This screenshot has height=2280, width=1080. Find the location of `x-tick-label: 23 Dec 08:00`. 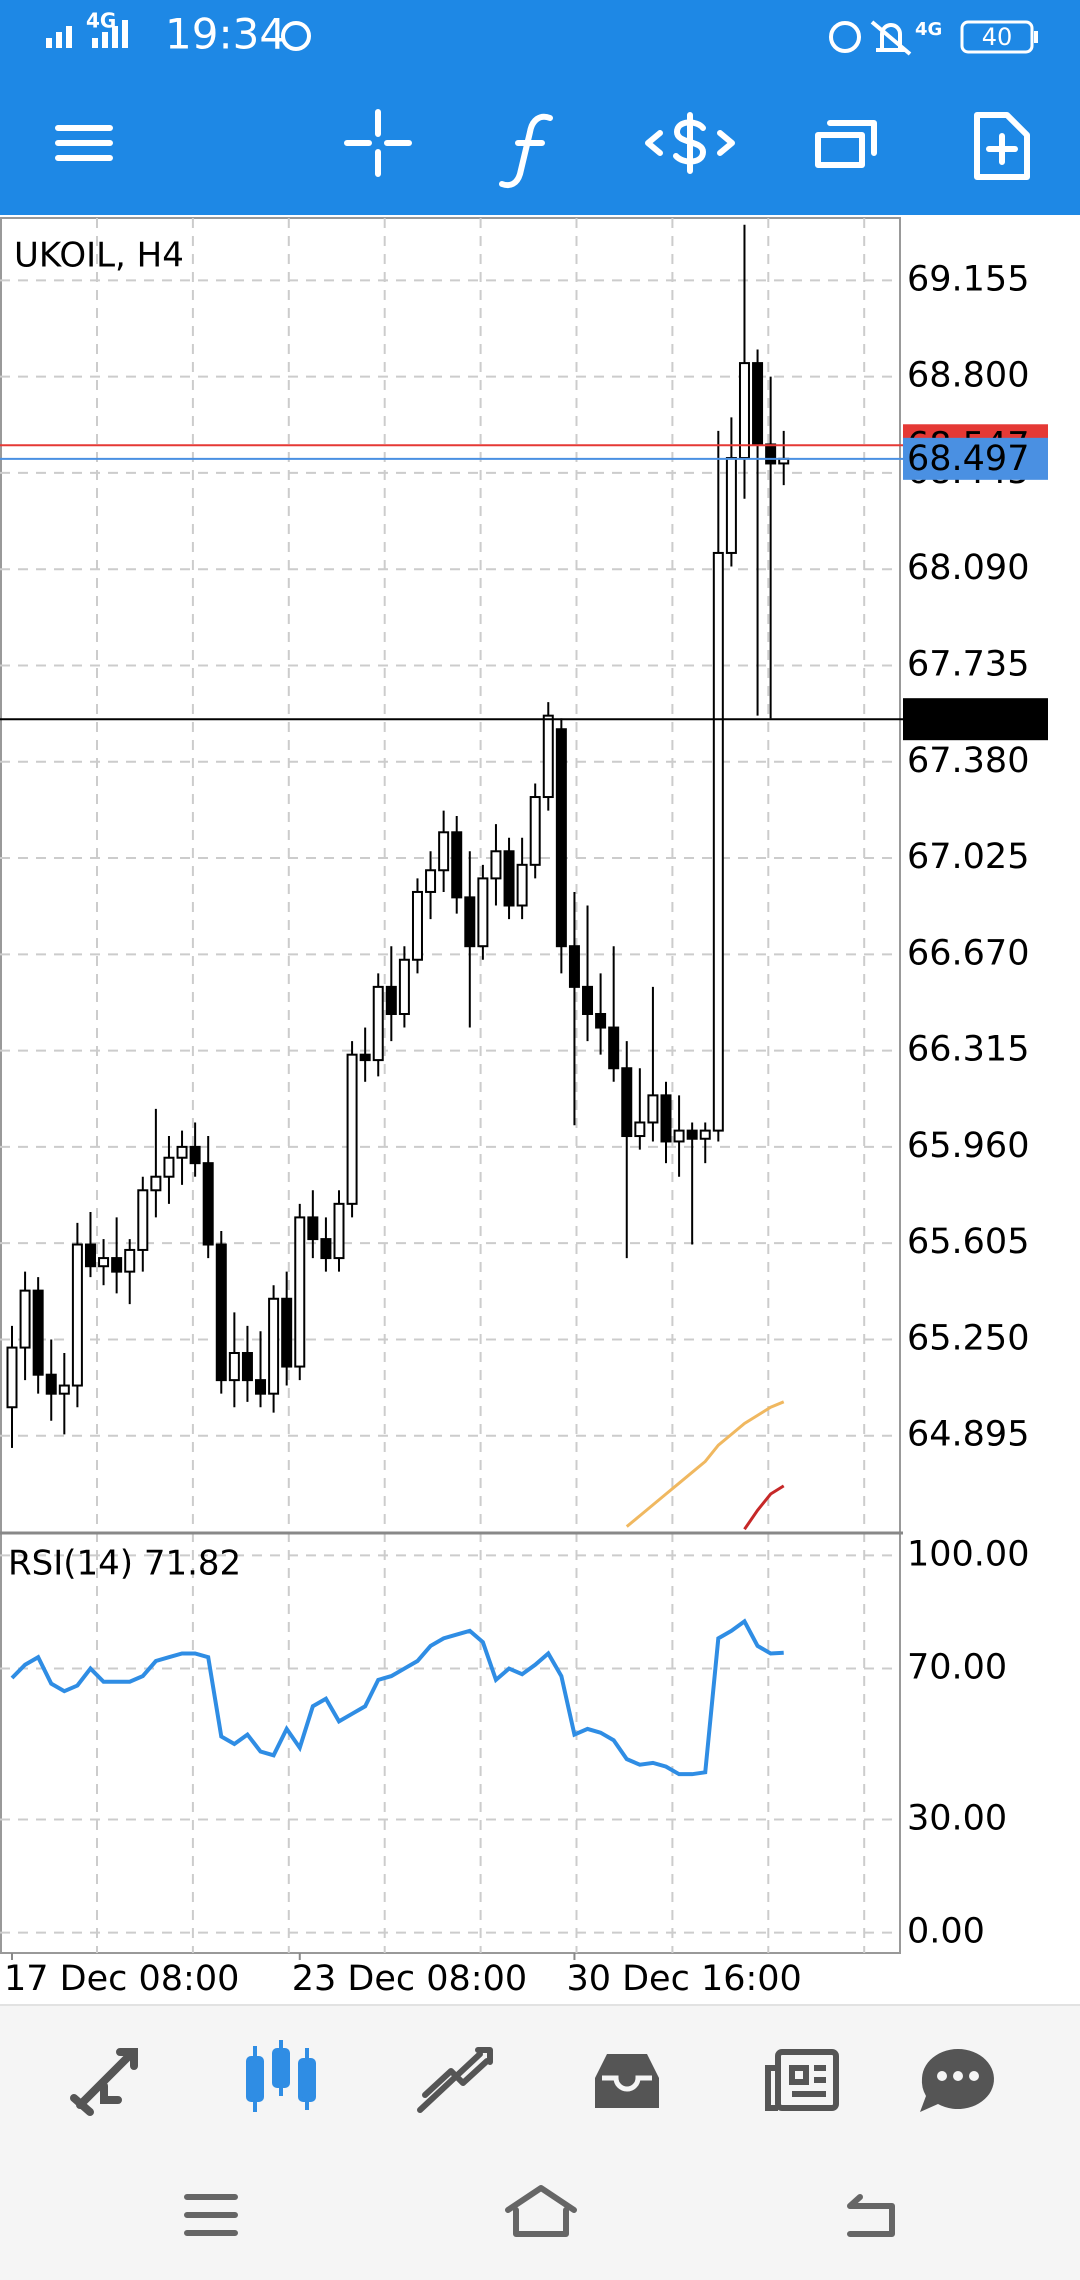

x-tick-label: 23 Dec 08:00 is located at coordinates (409, 1979).